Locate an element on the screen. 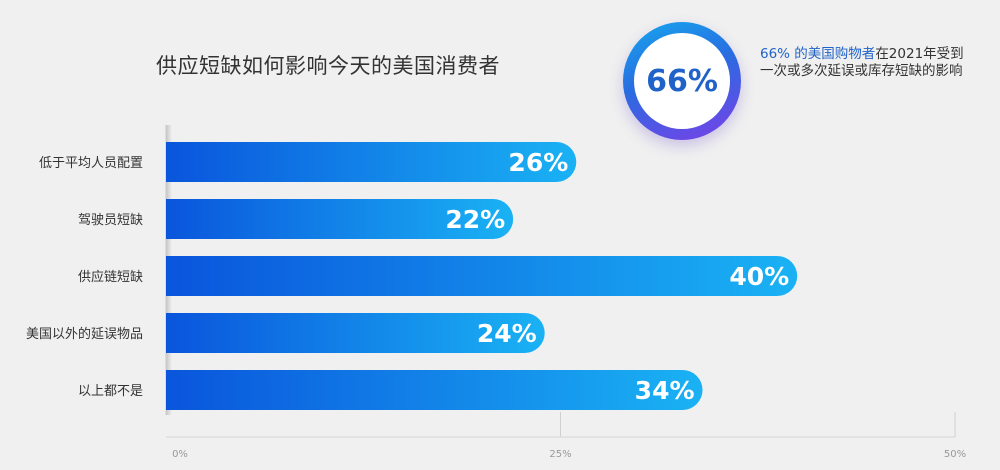 Image resolution: width=1000 pixels, height=470 pixels. bar-value-label: 40% is located at coordinates (759, 276).